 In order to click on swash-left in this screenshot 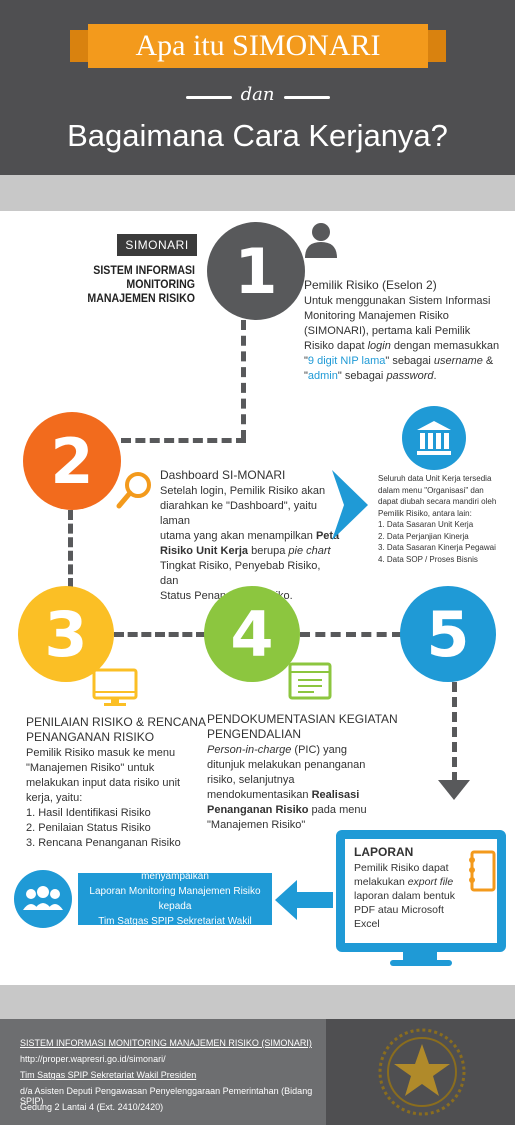, I will do `click(209, 97)`.